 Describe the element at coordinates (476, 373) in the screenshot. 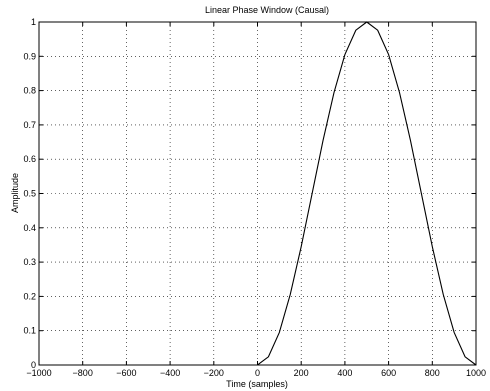

I see `x-tick-label: 1000` at that location.